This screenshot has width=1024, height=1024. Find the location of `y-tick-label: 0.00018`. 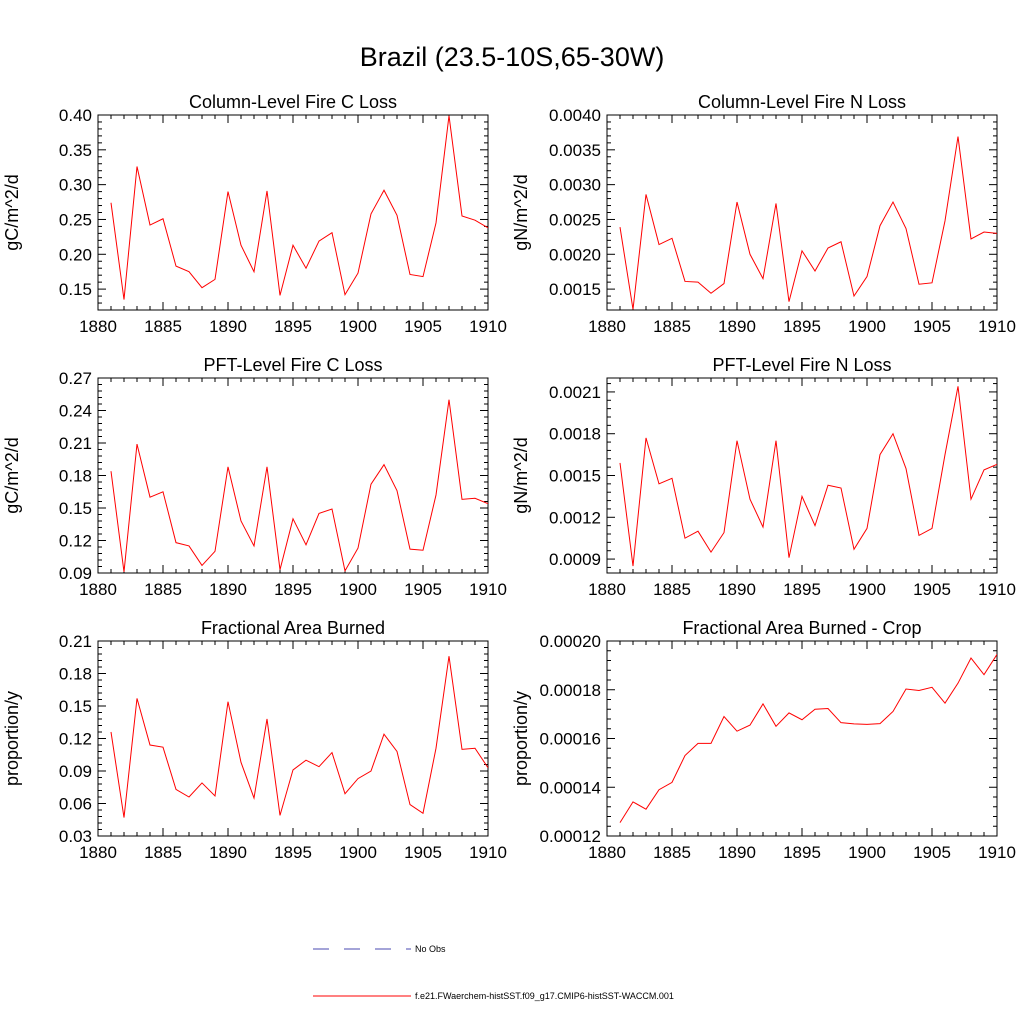

y-tick-label: 0.00018 is located at coordinates (570, 690).